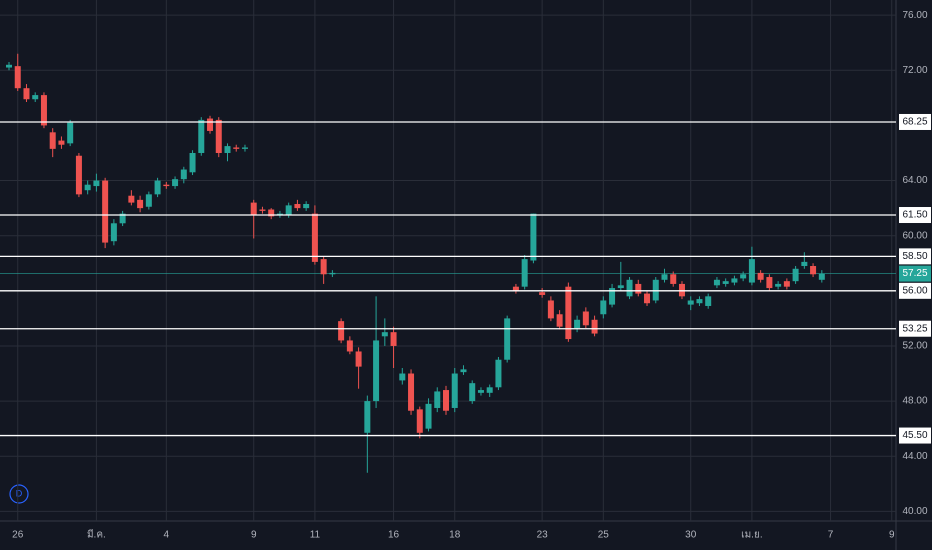 This screenshot has width=932, height=550. What do you see at coordinates (604, 535) in the screenshot?
I see `x-tick-label: 25` at bounding box center [604, 535].